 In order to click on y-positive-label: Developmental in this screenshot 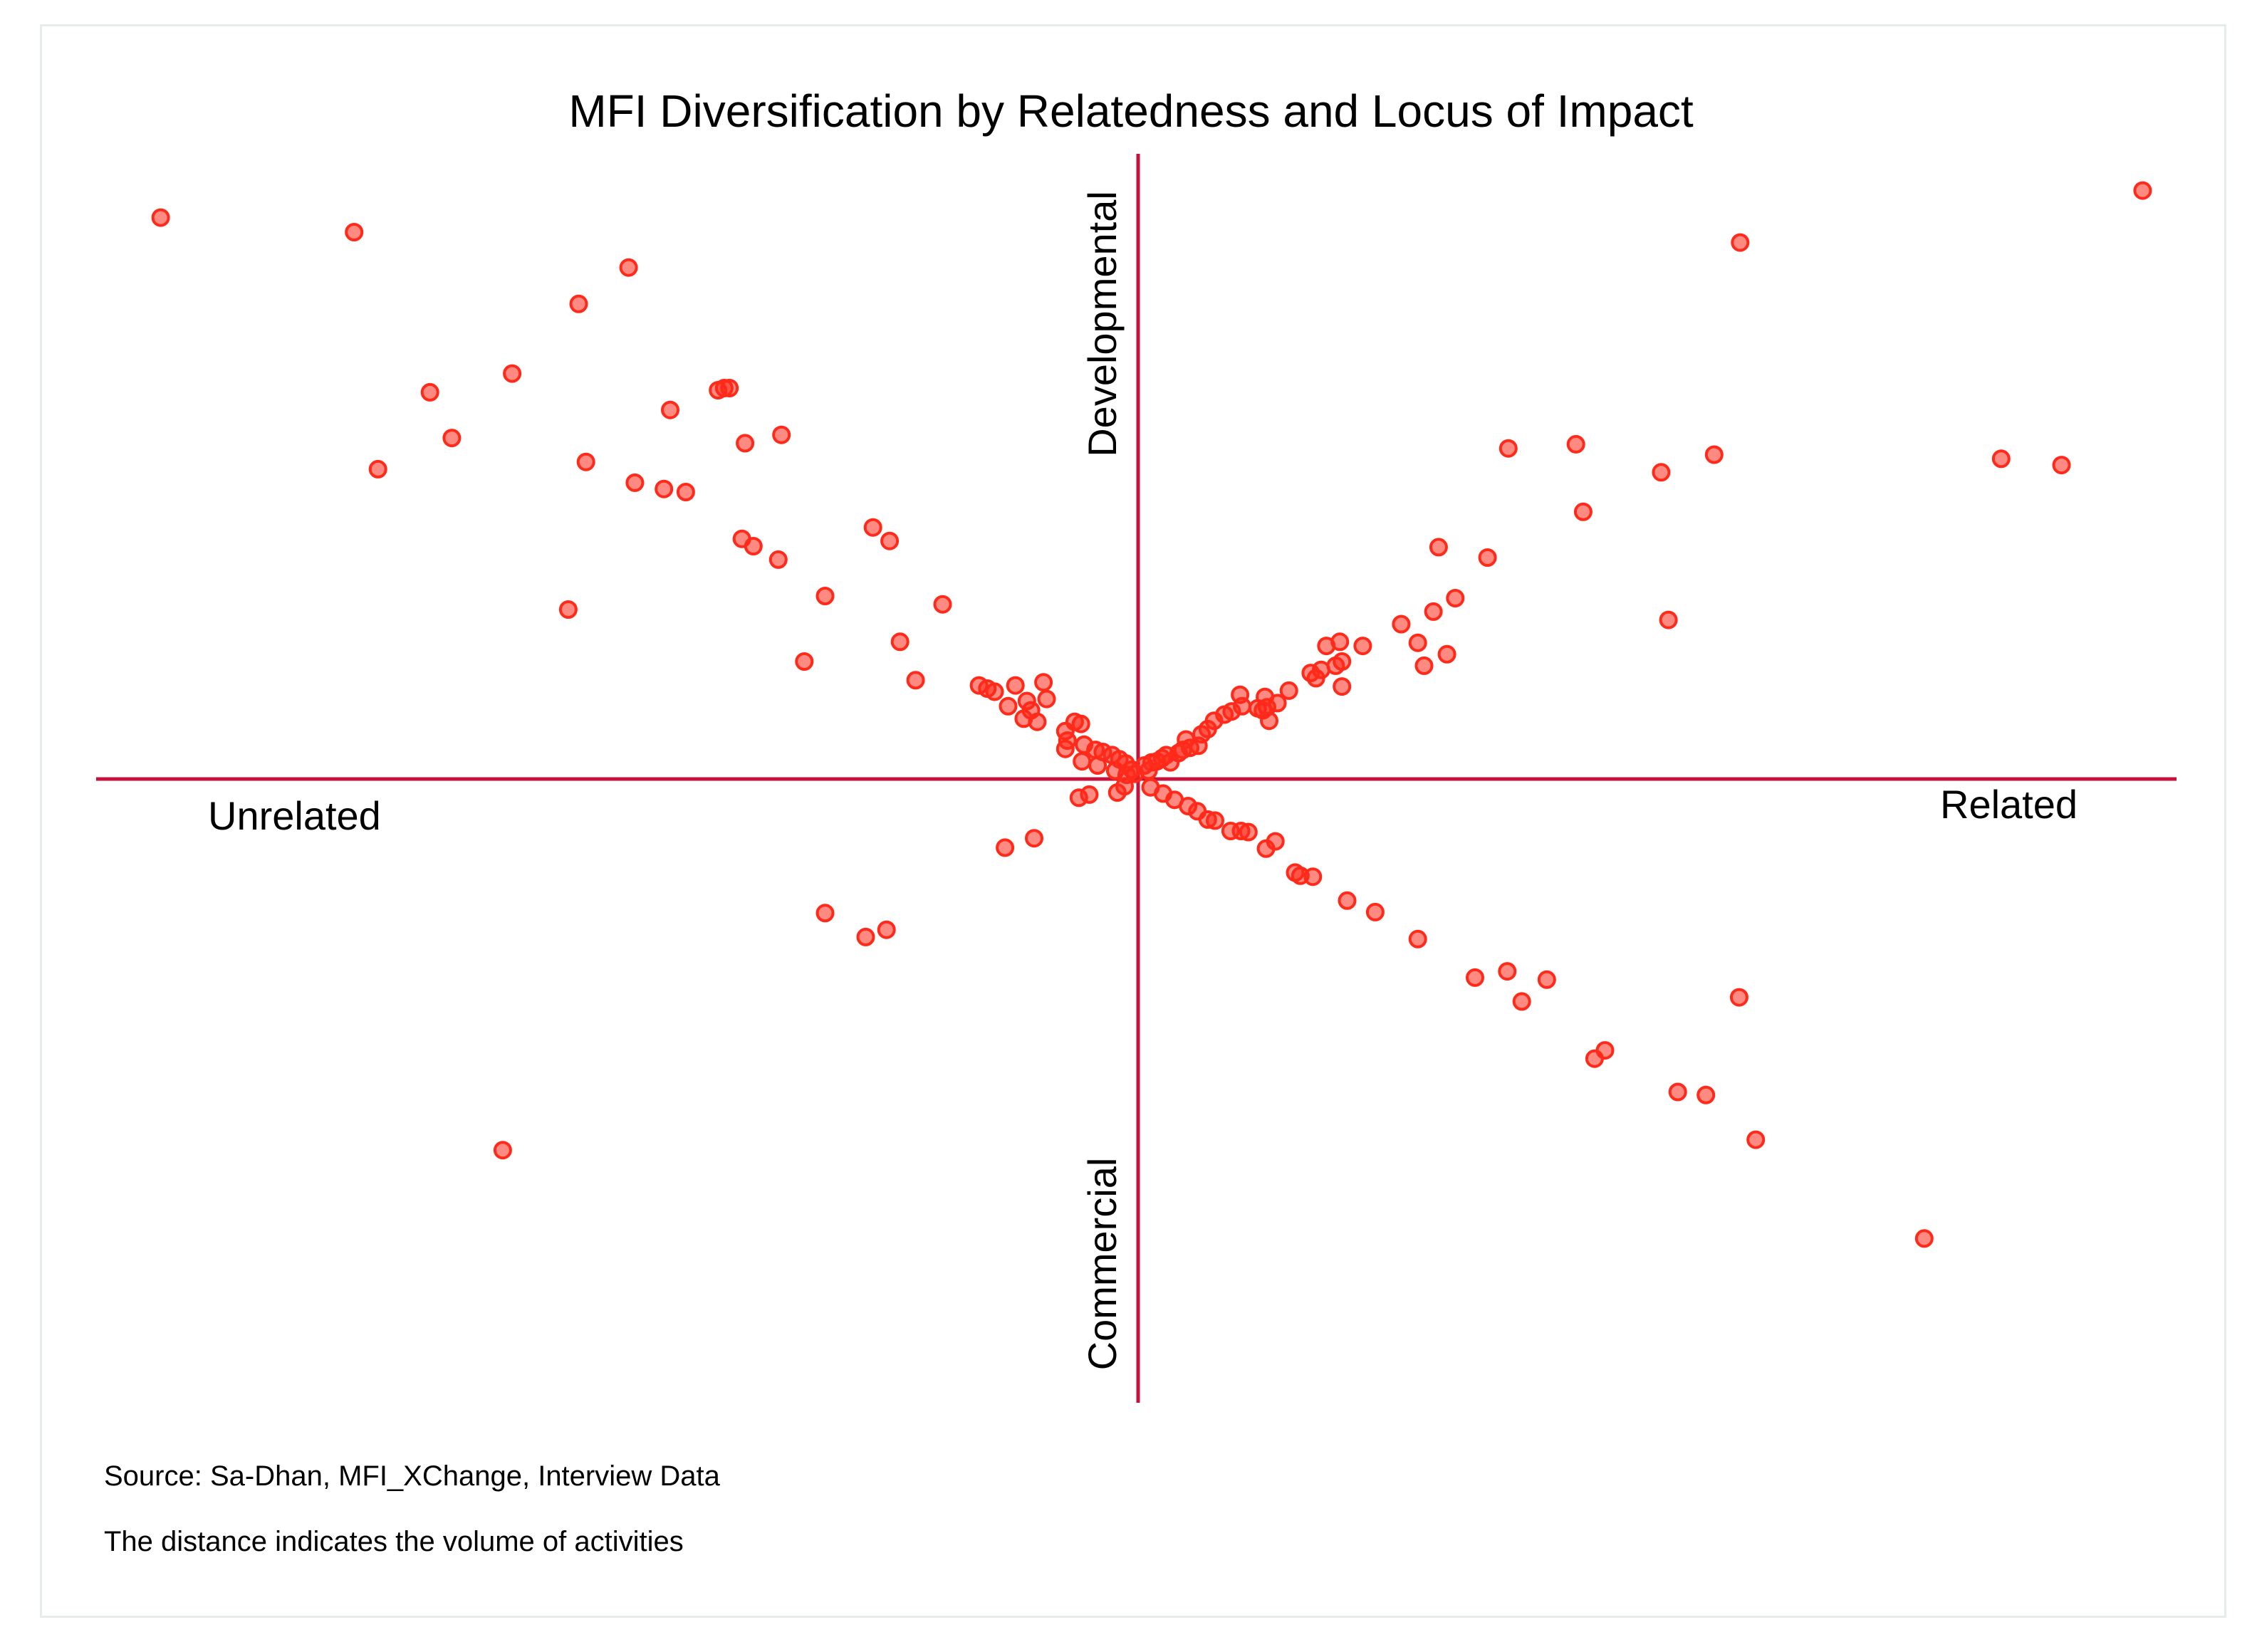, I will do `click(1102, 324)`.